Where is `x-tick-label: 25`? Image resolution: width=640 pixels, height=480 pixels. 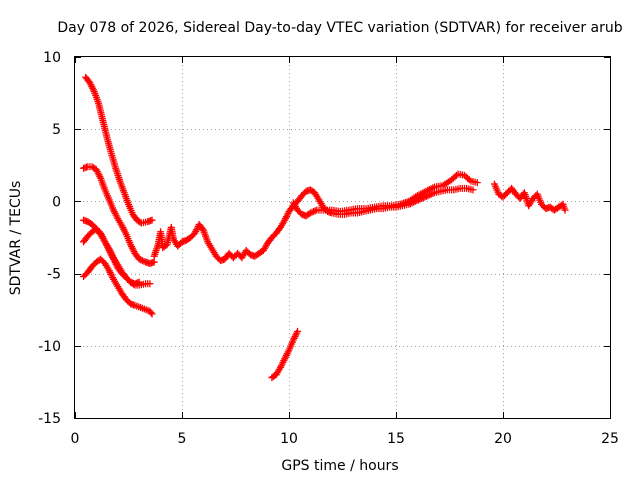
x-tick-label: 25 is located at coordinates (610, 439).